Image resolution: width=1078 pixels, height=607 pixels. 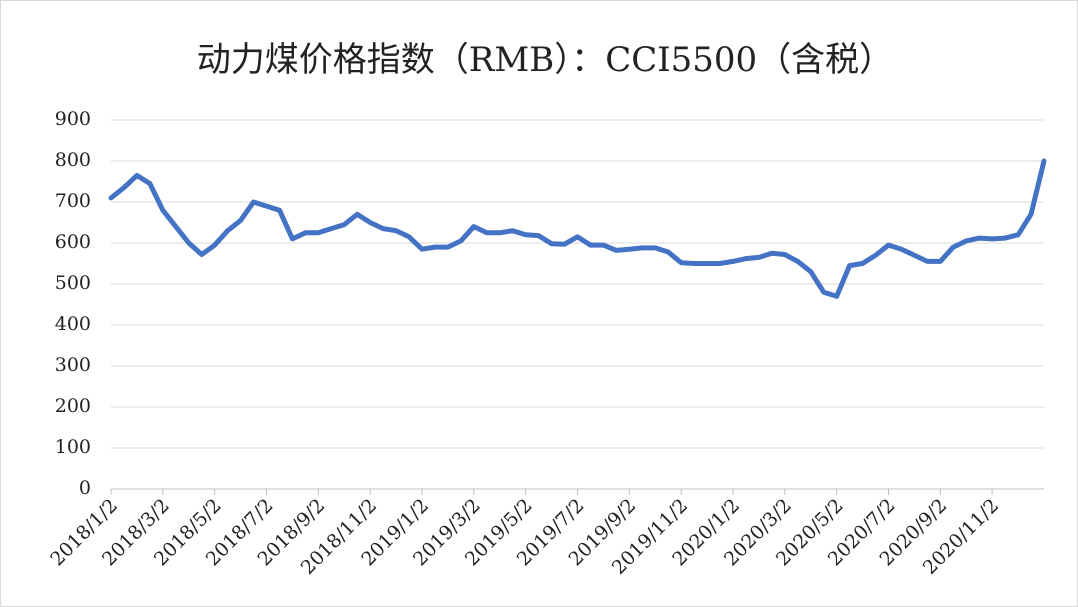 I want to click on y-tick-label: 800, so click(x=73, y=160).